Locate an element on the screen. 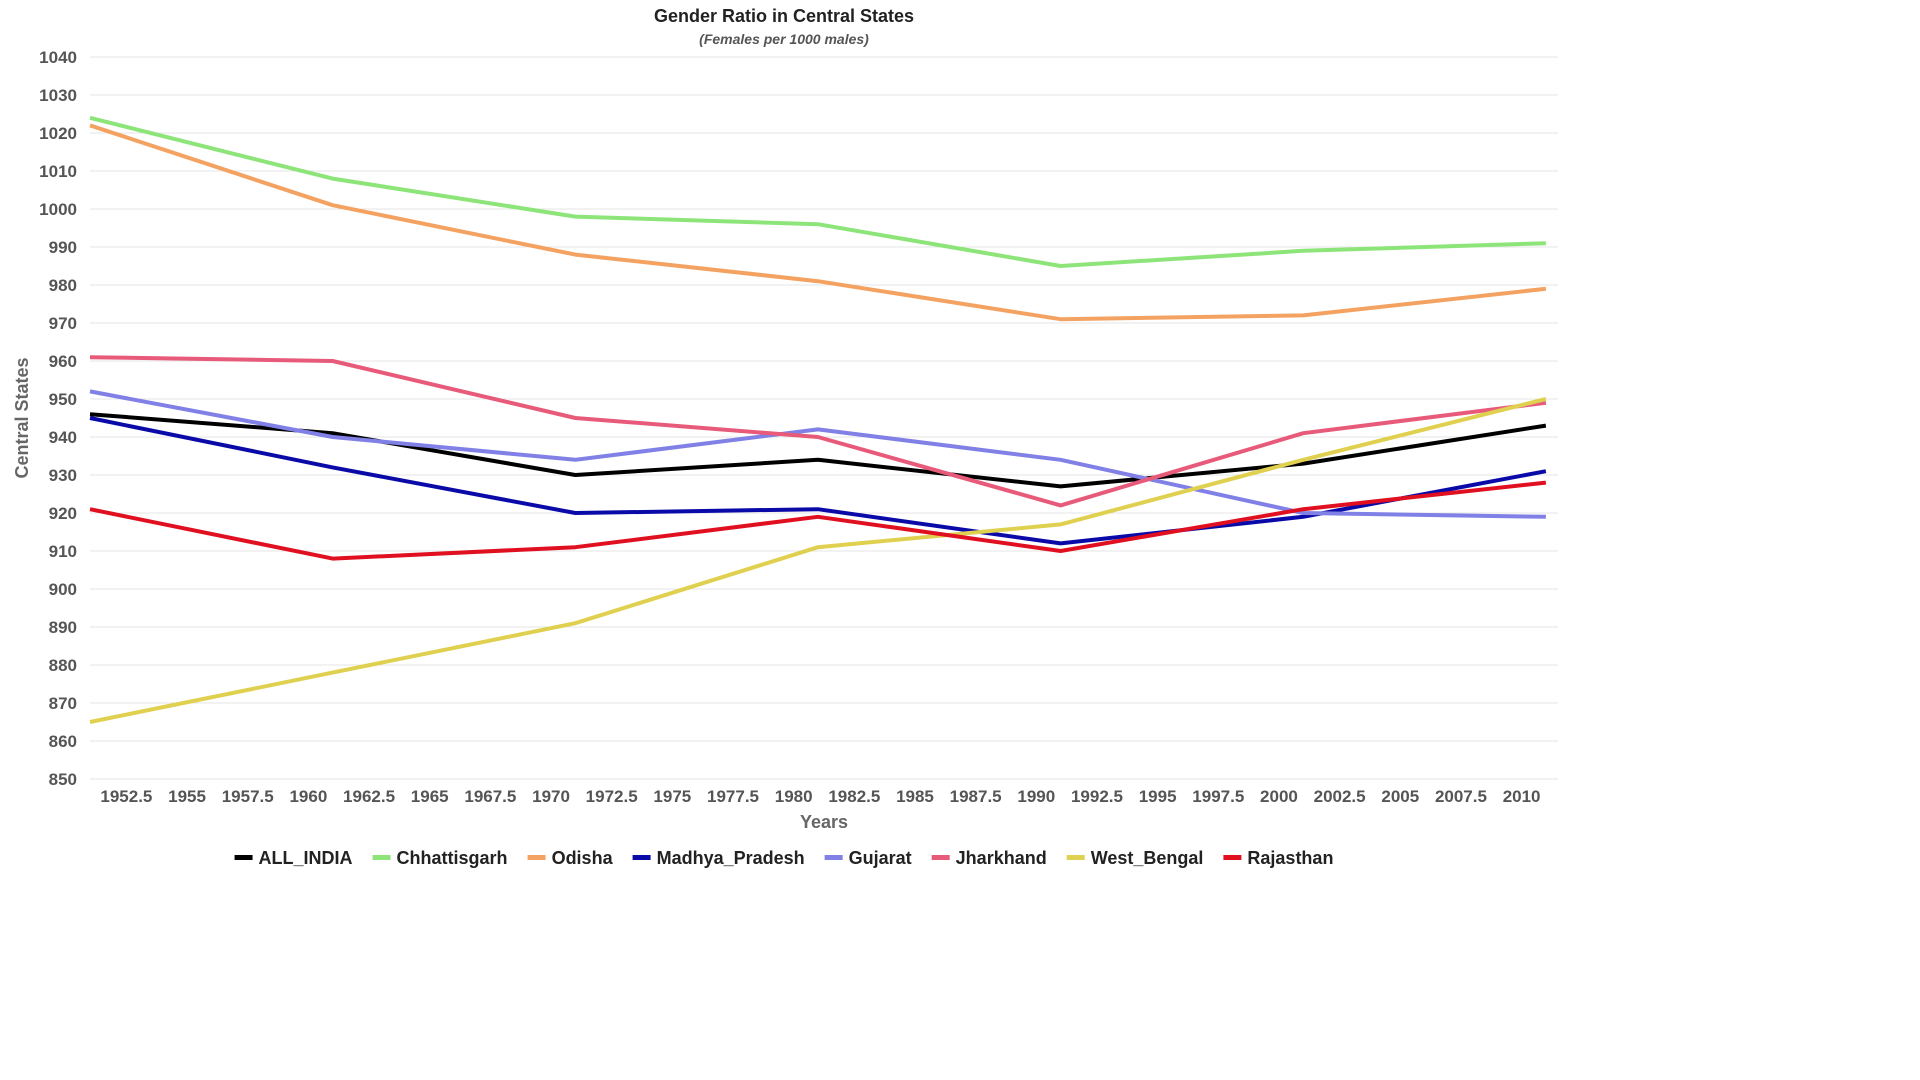 The image size is (1920, 1080). x-tick-label-1967_5: 1967.5 is located at coordinates (490, 796).